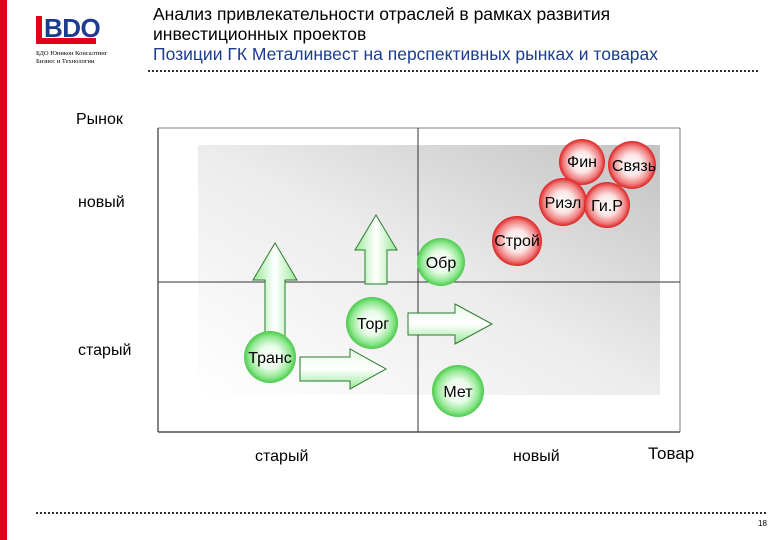 Image resolution: width=780 pixels, height=540 pixels. I want to click on footer-divider, so click(401, 513).